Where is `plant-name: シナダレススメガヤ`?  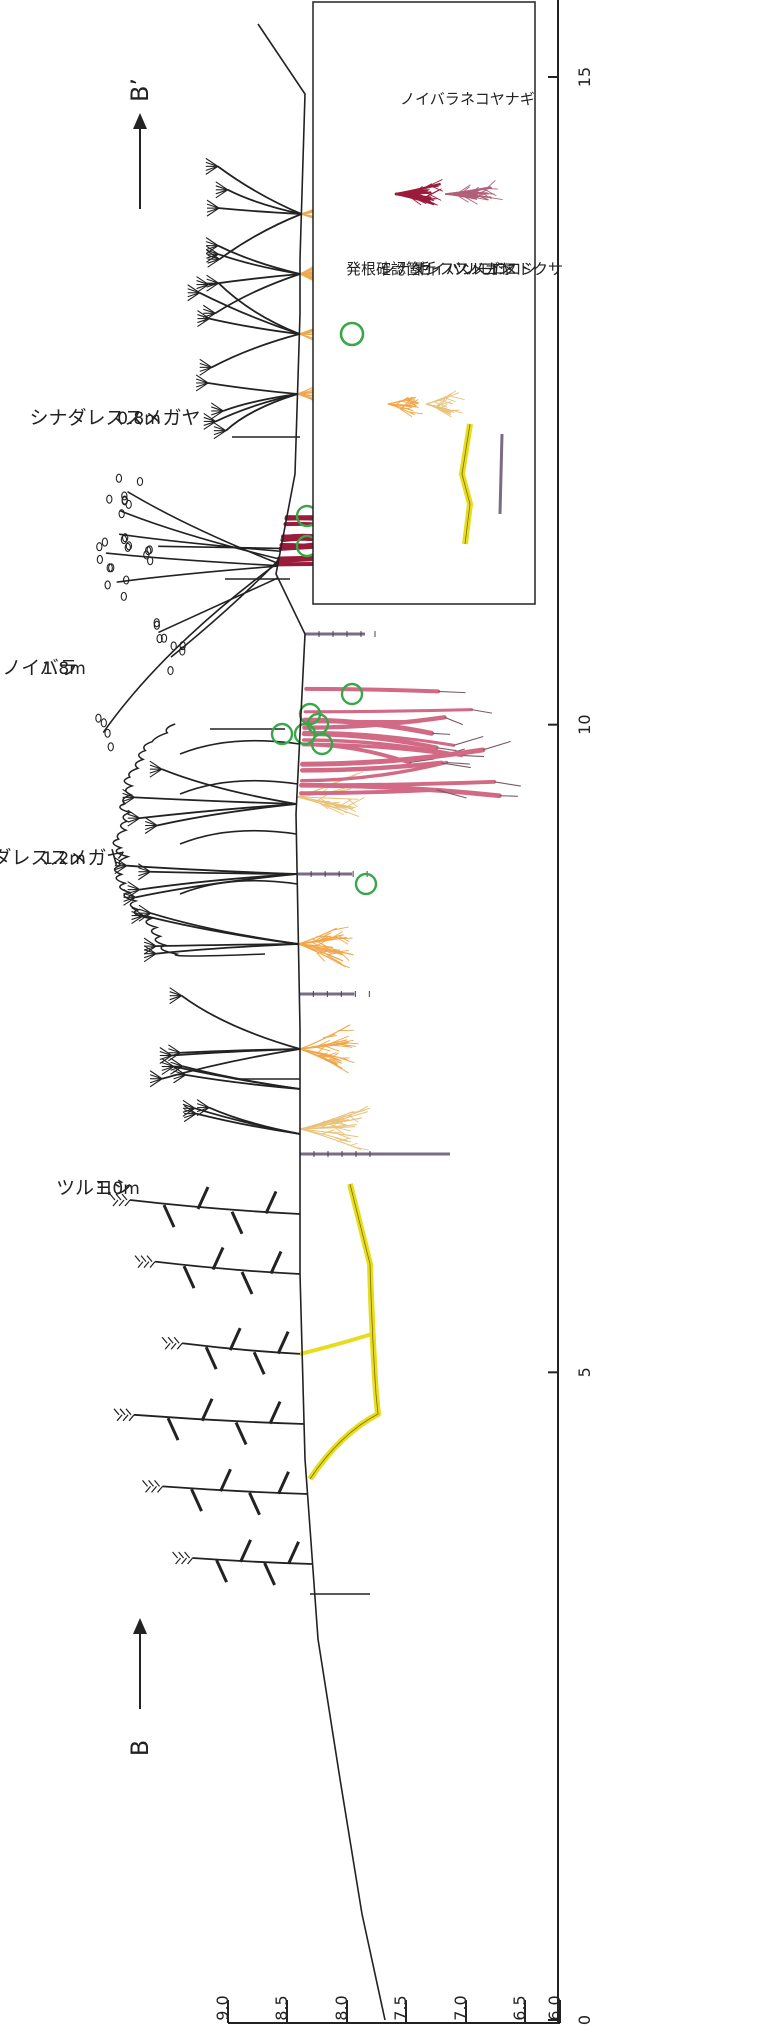 plant-name: シナダレススメガヤ is located at coordinates (114, 418).